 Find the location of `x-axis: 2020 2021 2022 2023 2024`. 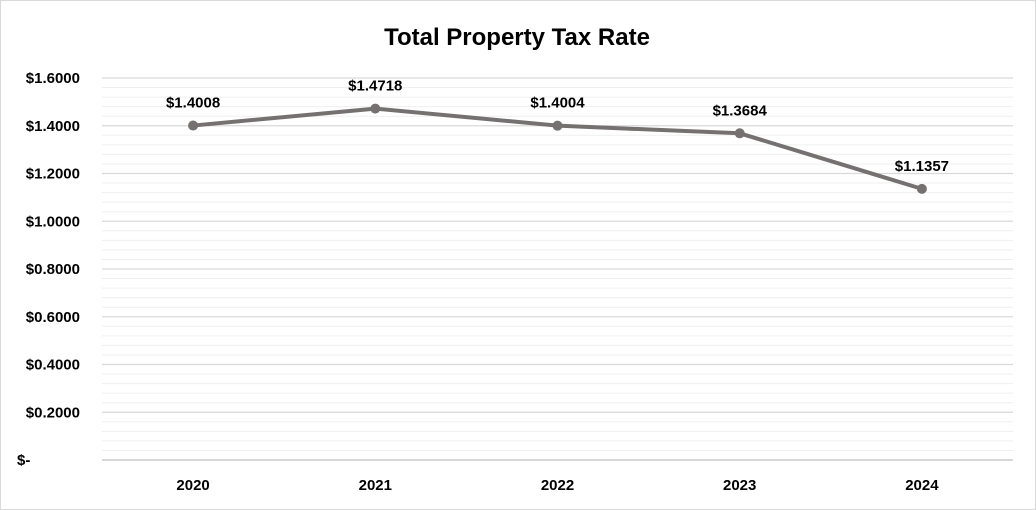

x-axis: 2020 2021 2022 2023 2024 is located at coordinates (557, 485).